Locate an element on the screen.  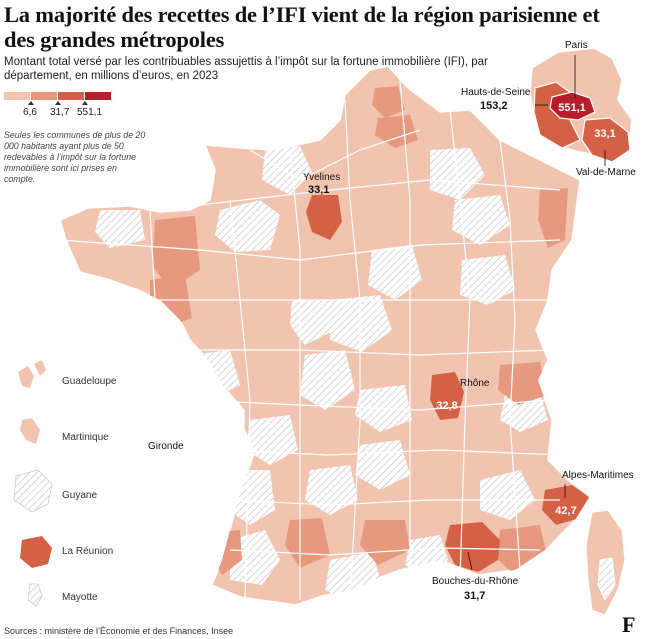
guyane-shape is located at coordinates (33, 491).